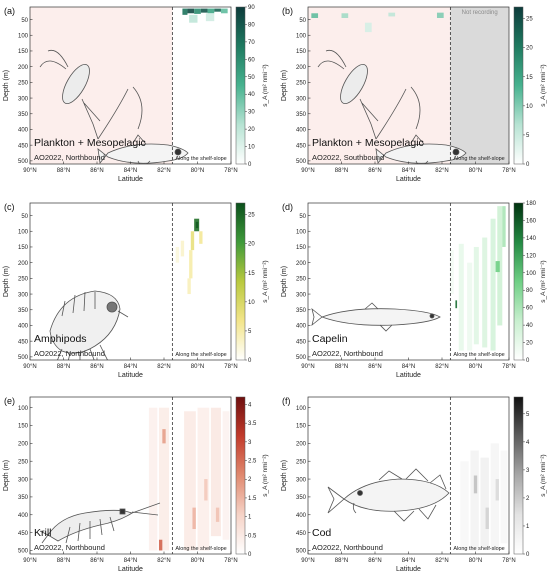 The image size is (550, 583). I want to click on colorbar-label: s_A (m² nmi⁻²), so click(543, 85).